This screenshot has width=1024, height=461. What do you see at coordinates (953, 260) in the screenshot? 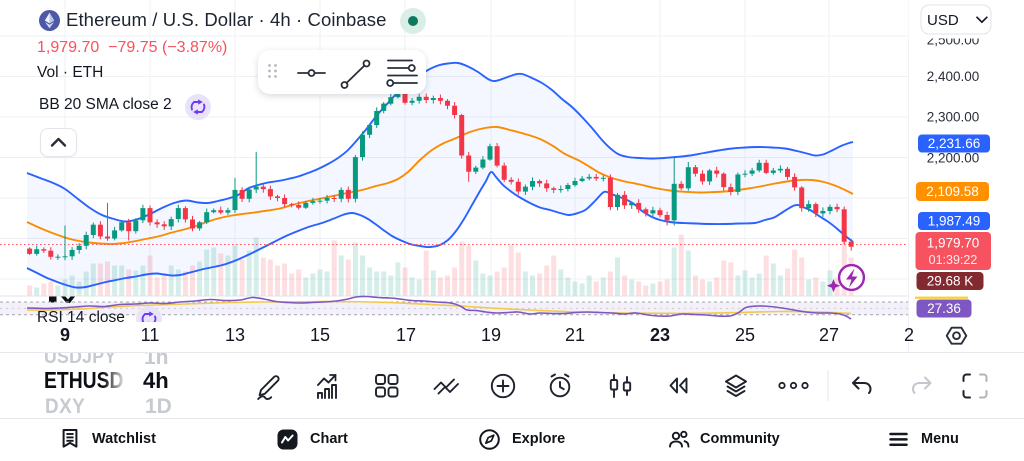
I see `svg-text: 01:39:22` at bounding box center [953, 260].